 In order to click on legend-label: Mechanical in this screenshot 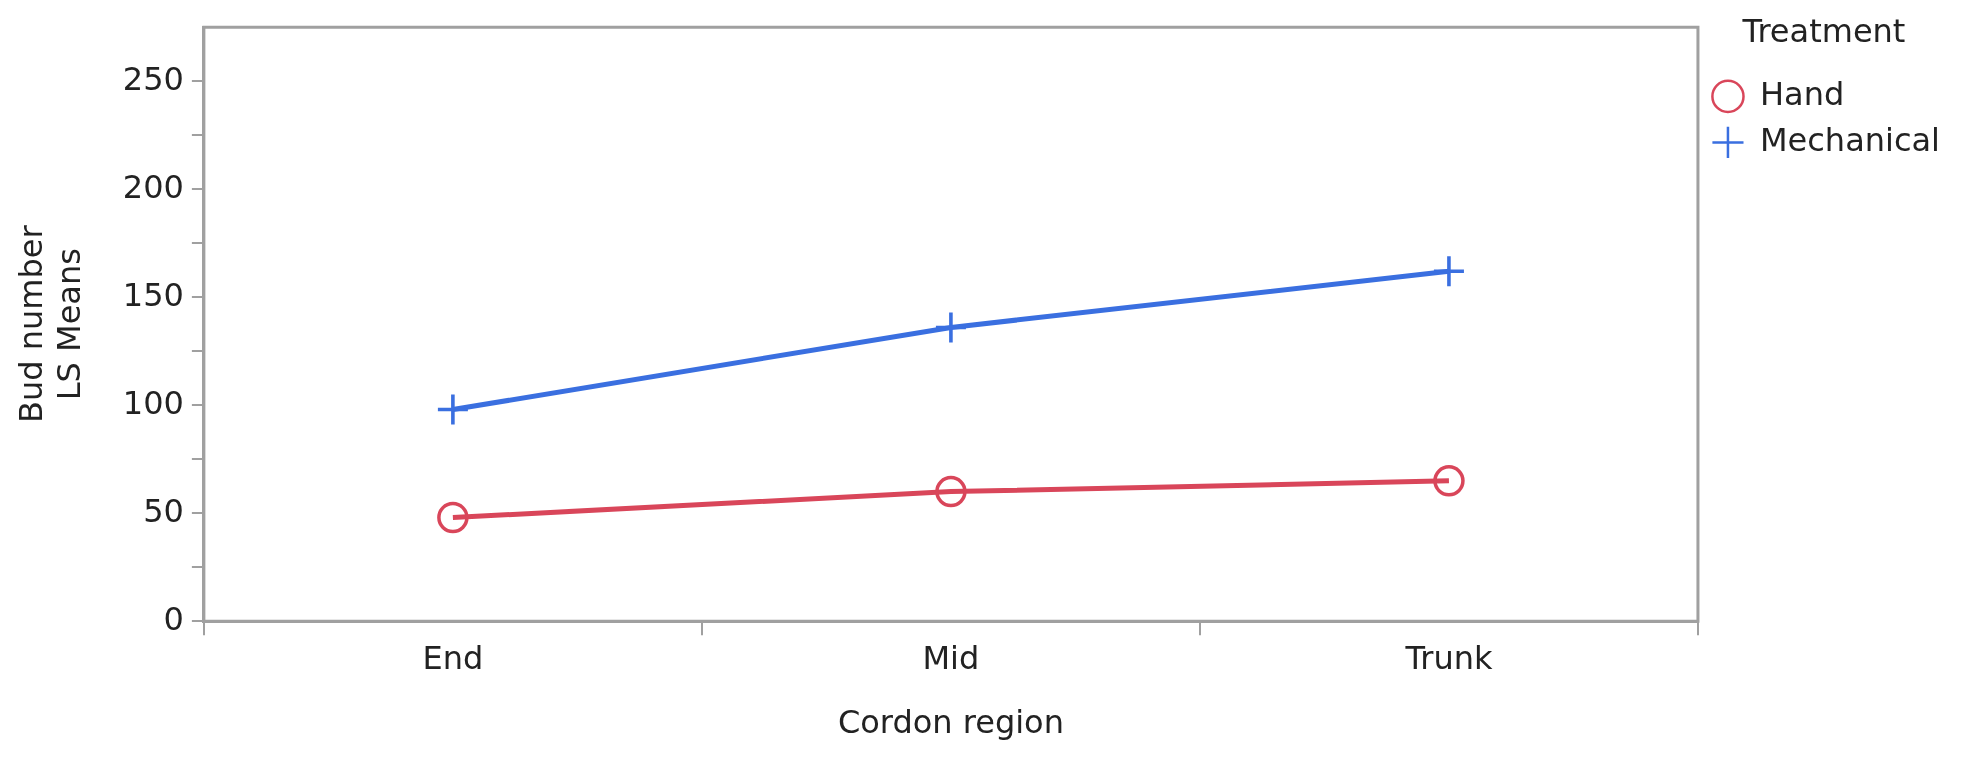, I will do `click(1849, 139)`.